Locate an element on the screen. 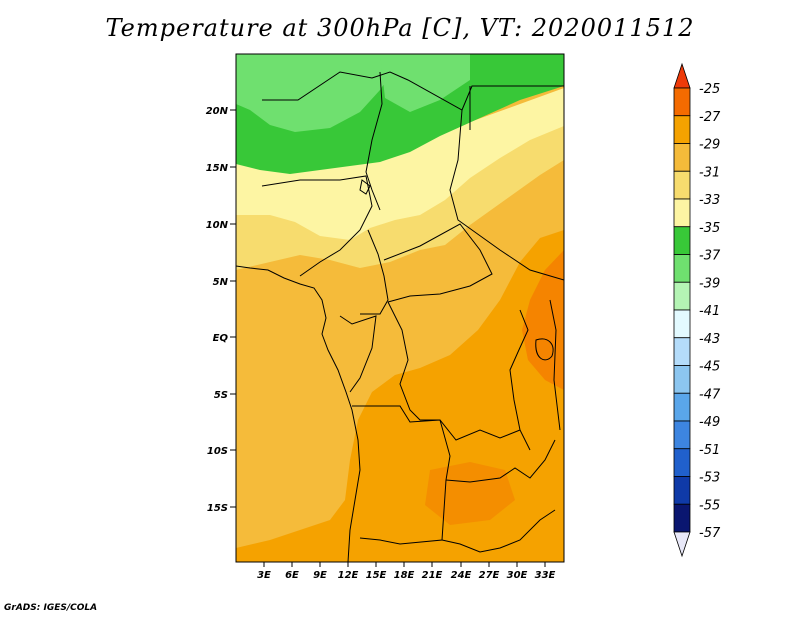 The image size is (800, 618). colorbar-arrow-bottom is located at coordinates (682, 544).